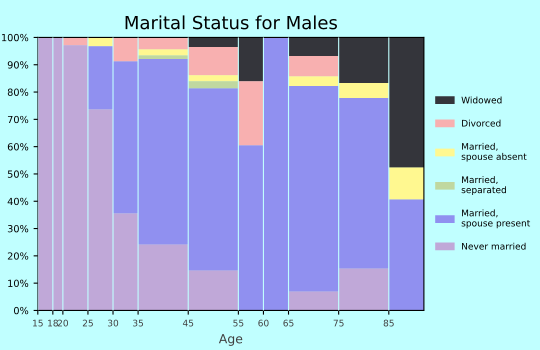  What do you see at coordinates (18, 120) in the screenshot?
I see `y-tick-label: 70%` at bounding box center [18, 120].